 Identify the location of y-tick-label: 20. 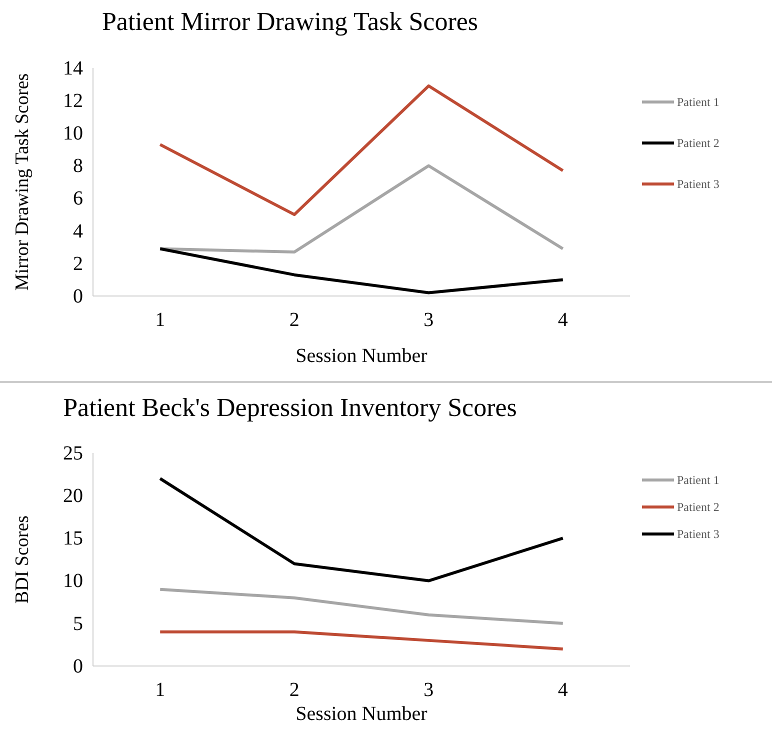
(73, 496).